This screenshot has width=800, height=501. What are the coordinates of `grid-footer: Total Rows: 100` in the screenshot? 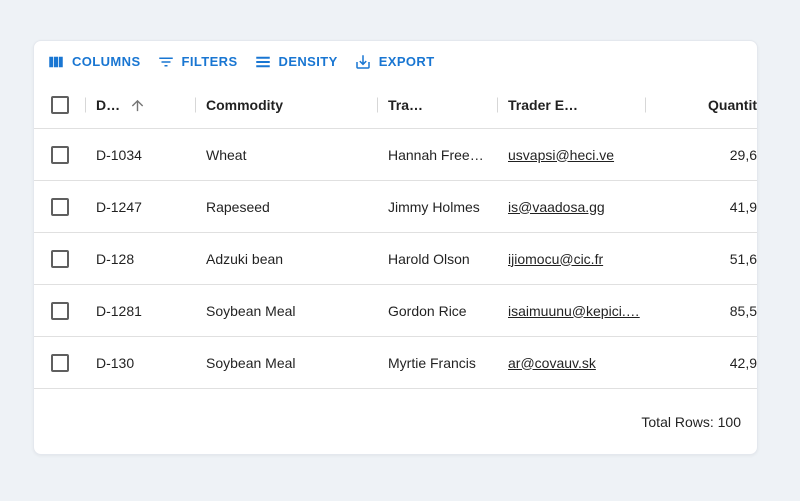 It's located at (395, 421).